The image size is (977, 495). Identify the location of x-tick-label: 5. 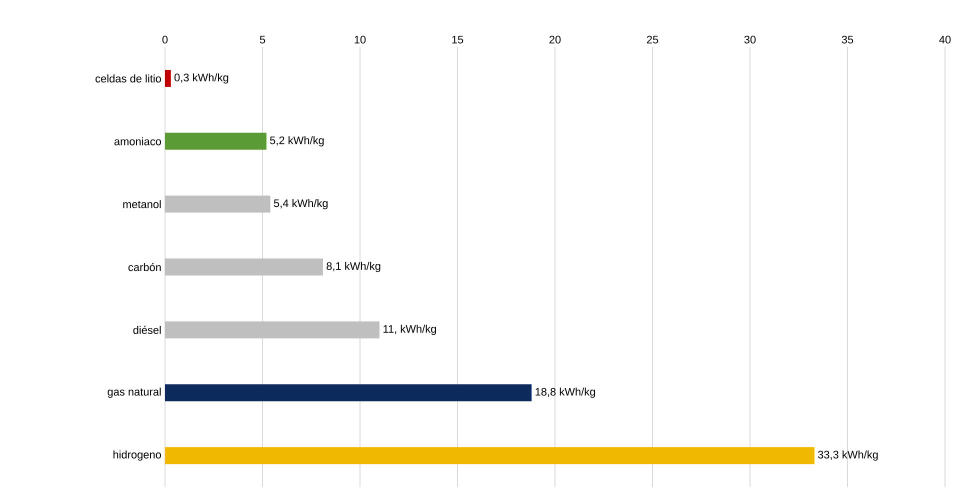
(263, 40).